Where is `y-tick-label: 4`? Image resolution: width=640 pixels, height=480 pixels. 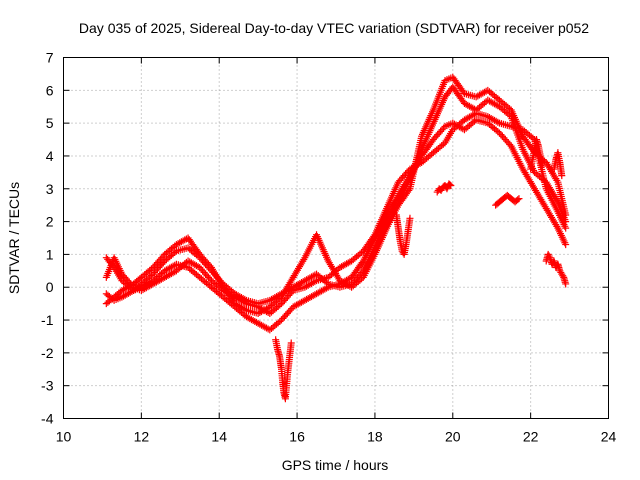 y-tick-label: 4 is located at coordinates (50, 156).